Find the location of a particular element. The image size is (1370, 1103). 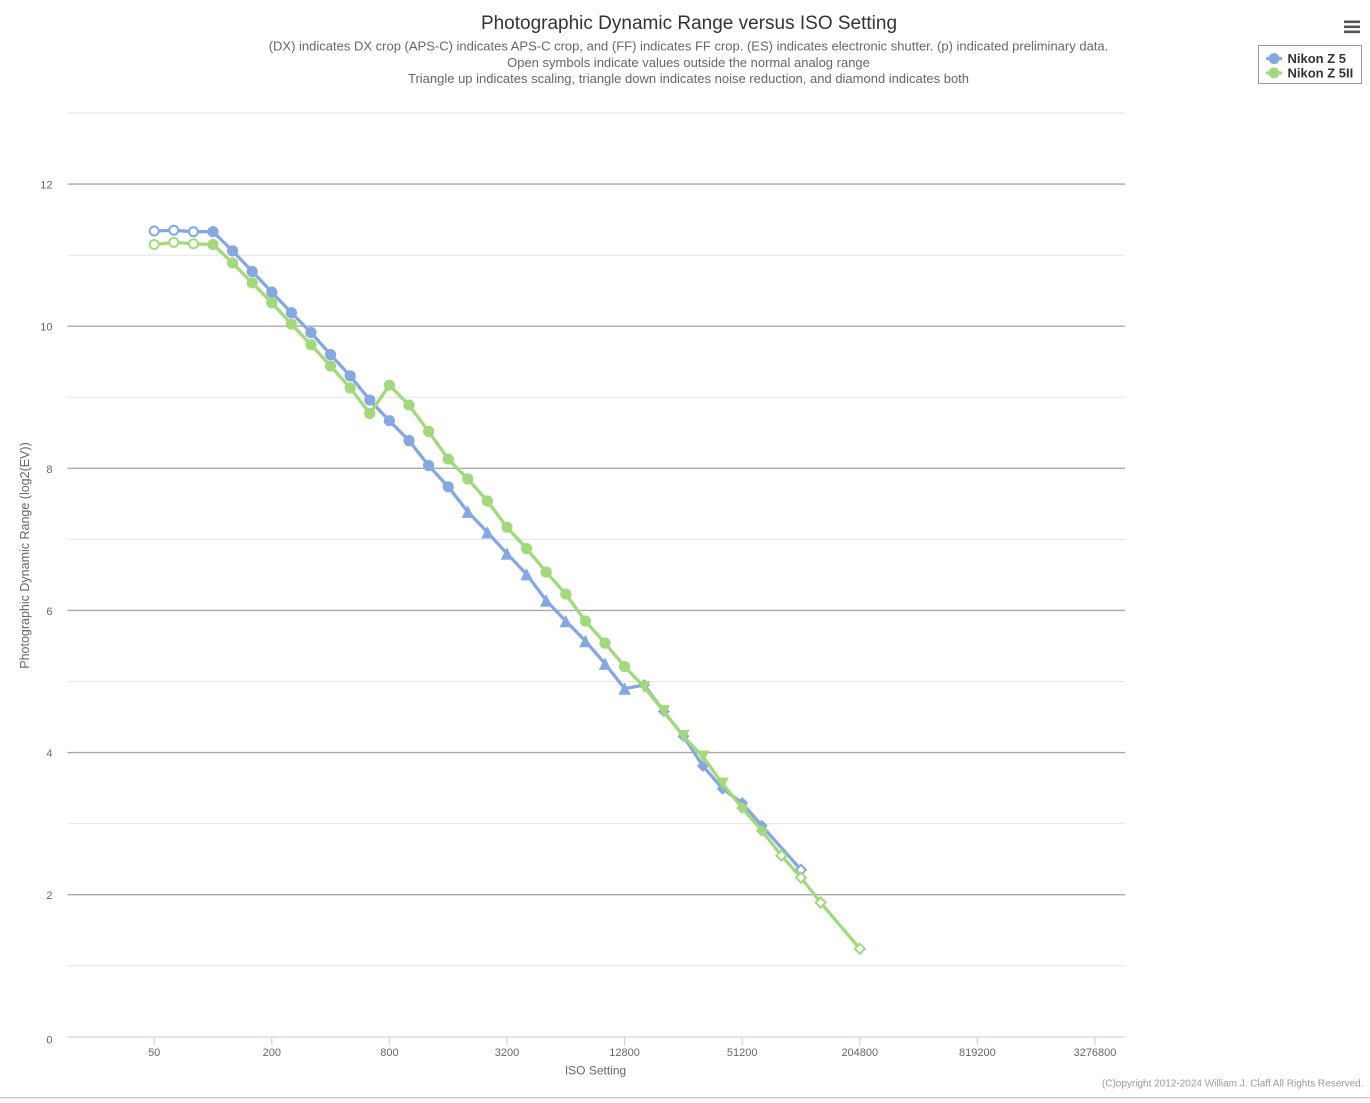

svg-text: 2 is located at coordinates (49, 896).